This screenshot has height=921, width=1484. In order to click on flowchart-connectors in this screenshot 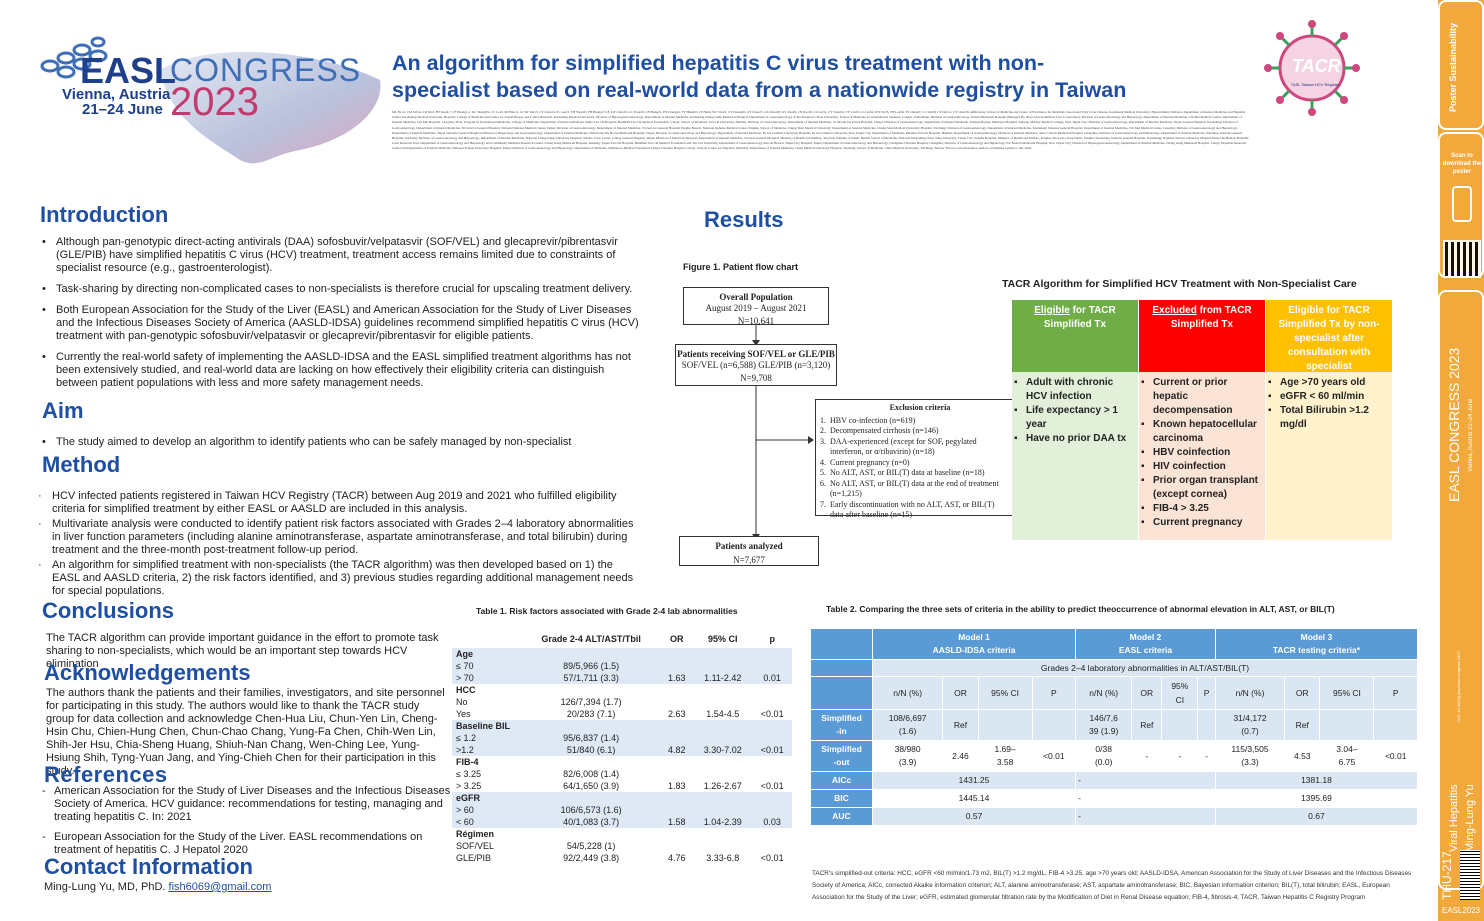, I will do `click(783, 432)`.